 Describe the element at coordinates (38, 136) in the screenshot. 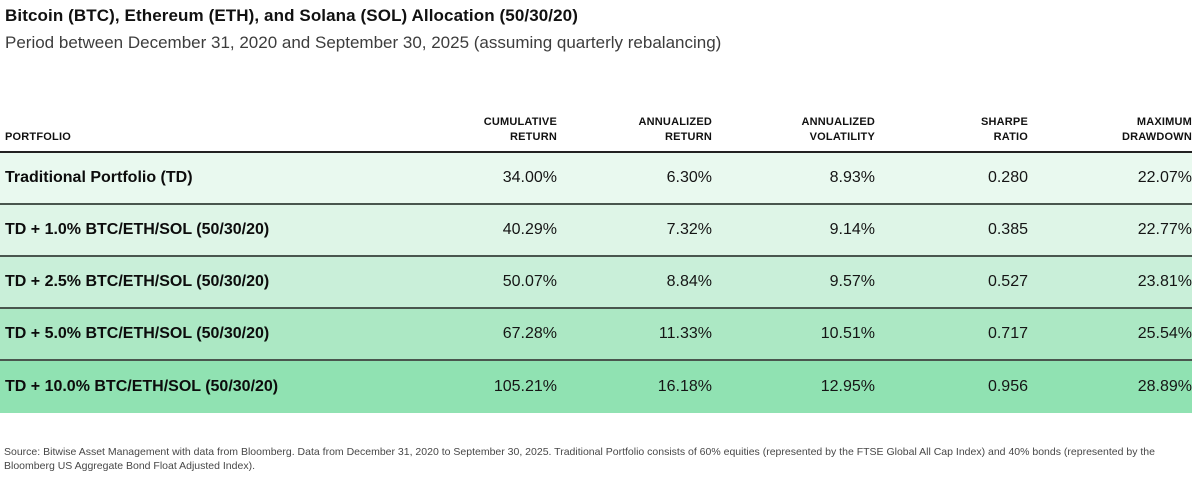

I see `col-header-portfolio: PORTFOLIO` at that location.